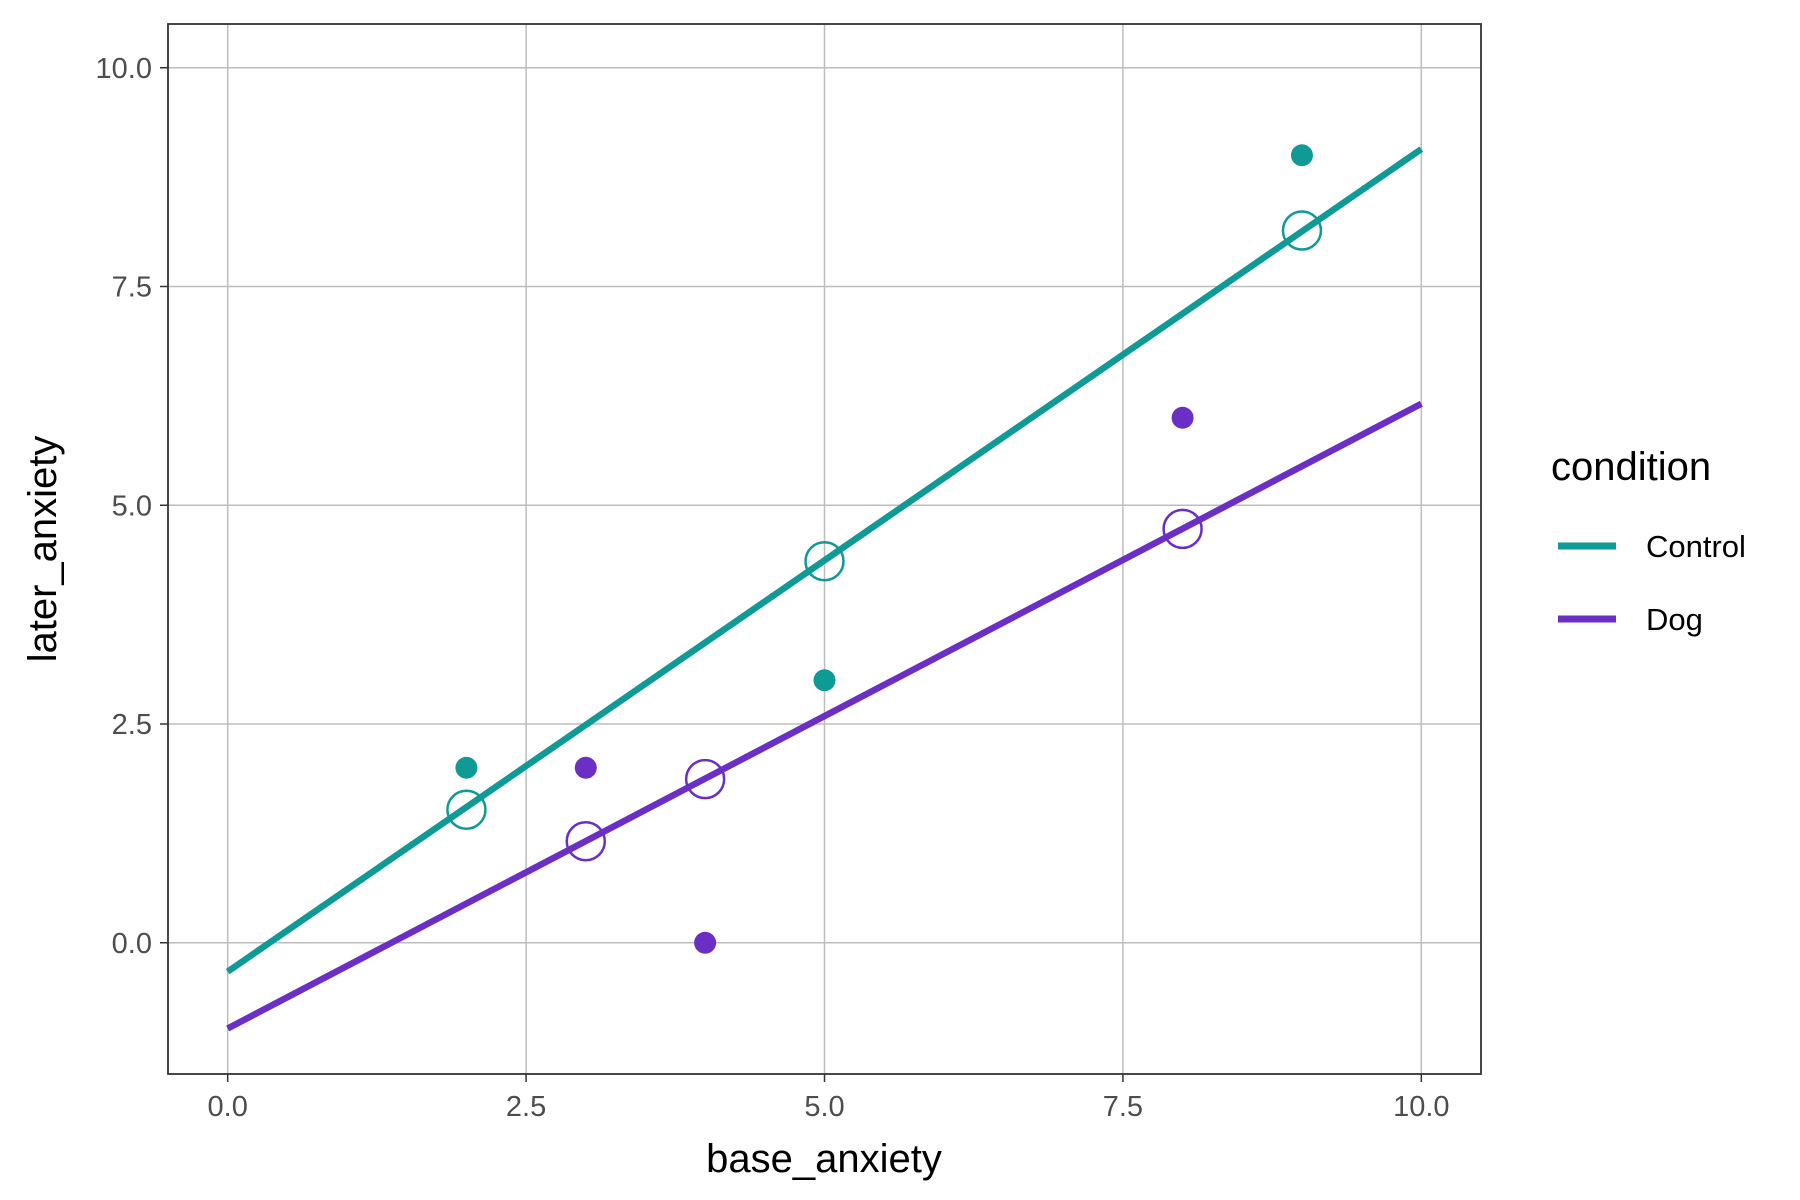  Describe the element at coordinates (824, 1159) in the screenshot. I see `x-axis-title: base_anxiety` at that location.